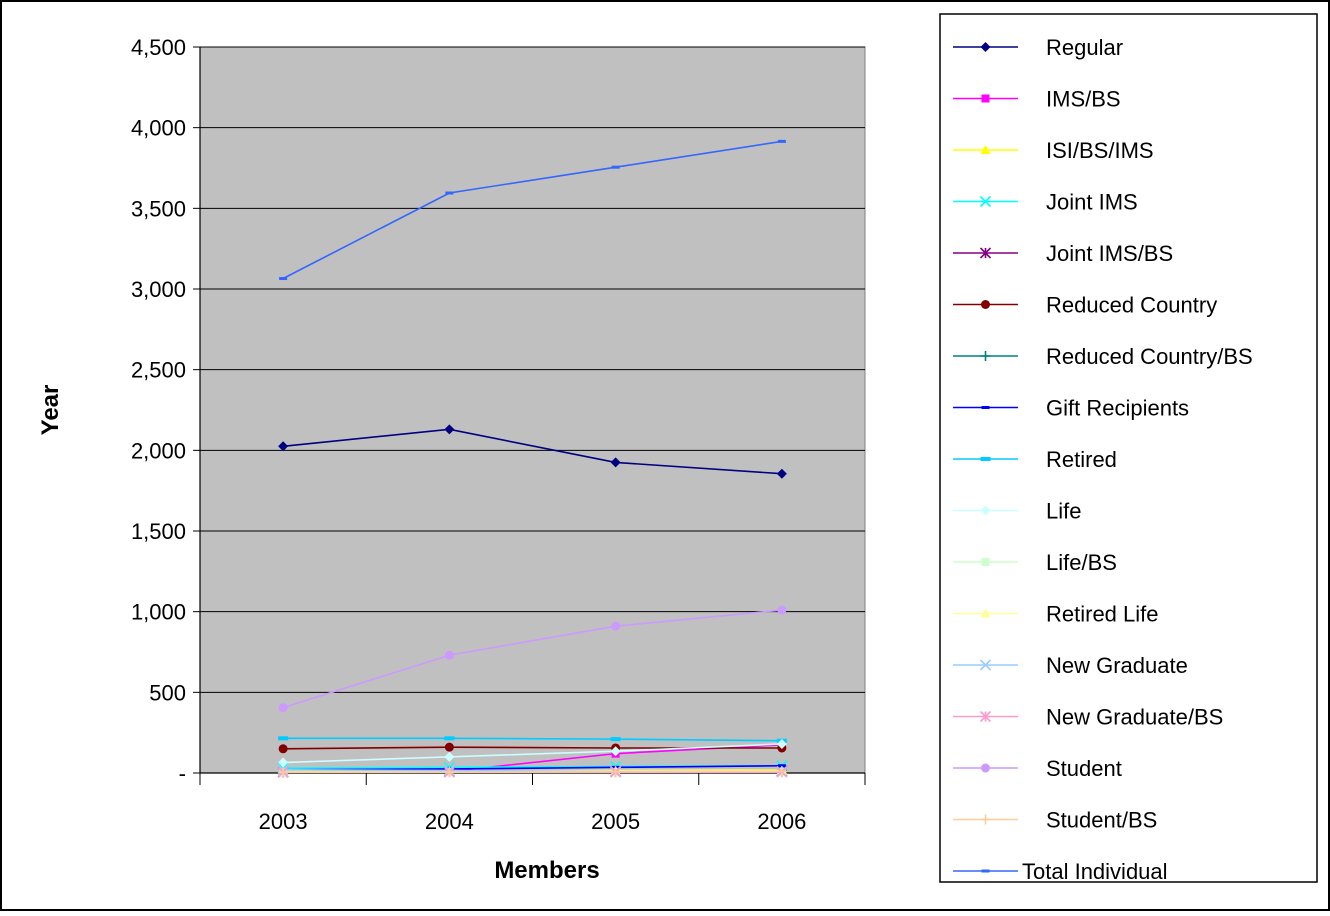 This screenshot has width=1330, height=916. I want to click on y-tick-label: 1,500, so click(158, 531).